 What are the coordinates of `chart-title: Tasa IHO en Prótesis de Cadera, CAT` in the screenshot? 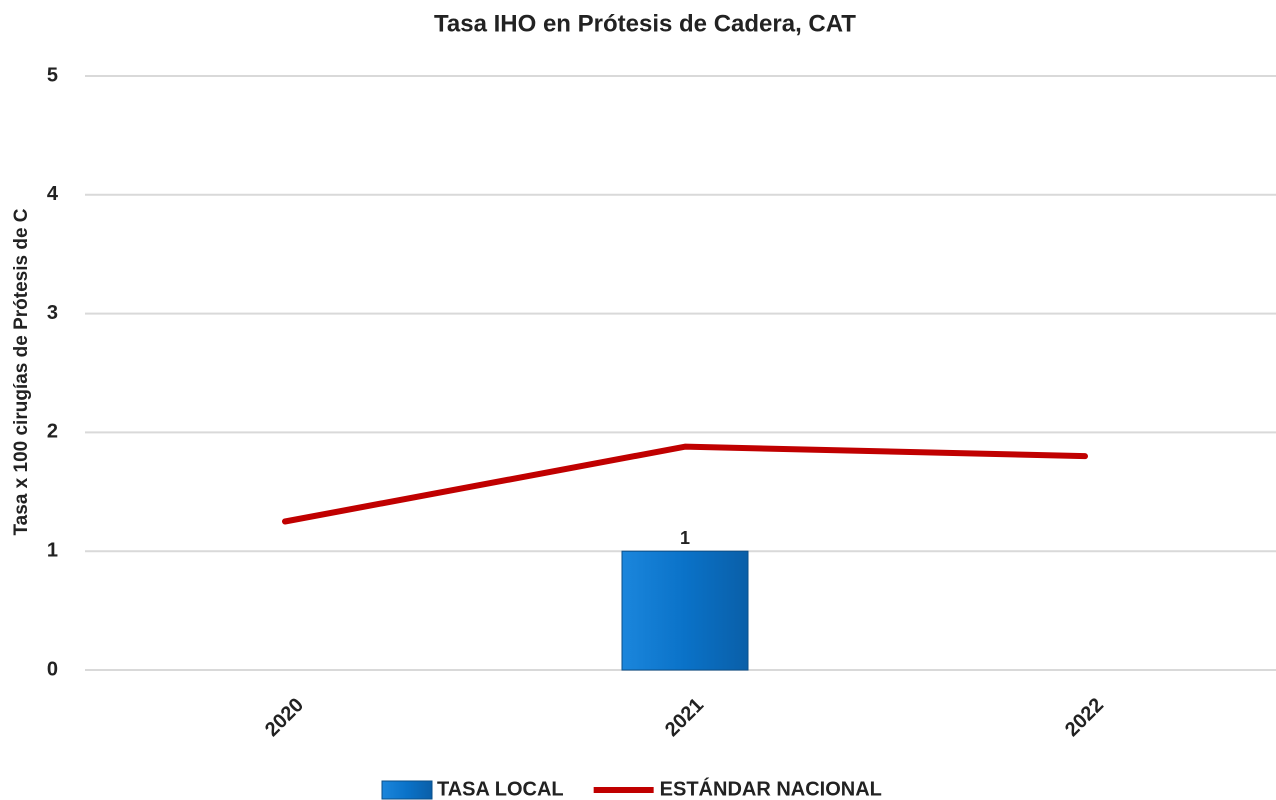 It's located at (645, 23).